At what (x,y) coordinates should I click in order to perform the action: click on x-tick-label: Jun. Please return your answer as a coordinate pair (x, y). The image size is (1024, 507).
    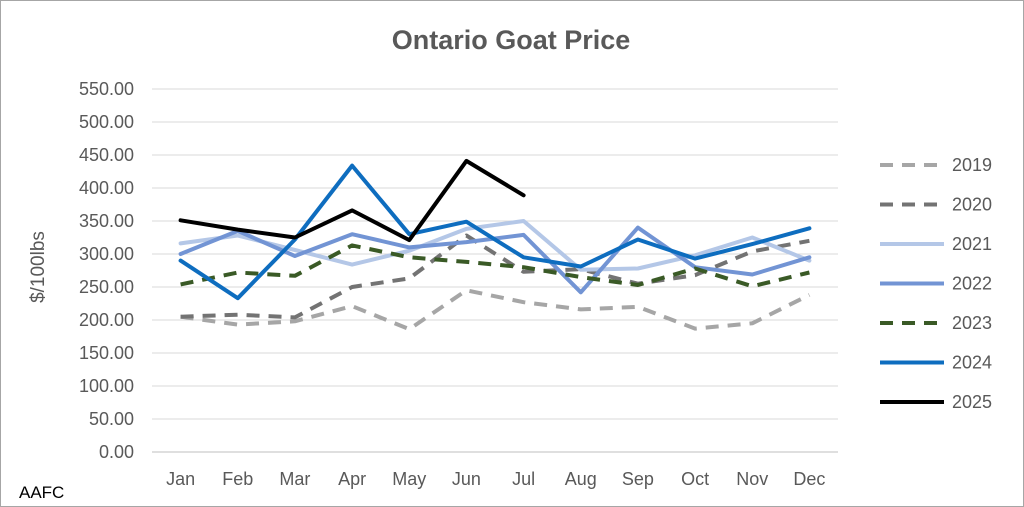
    Looking at the image, I should click on (466, 479).